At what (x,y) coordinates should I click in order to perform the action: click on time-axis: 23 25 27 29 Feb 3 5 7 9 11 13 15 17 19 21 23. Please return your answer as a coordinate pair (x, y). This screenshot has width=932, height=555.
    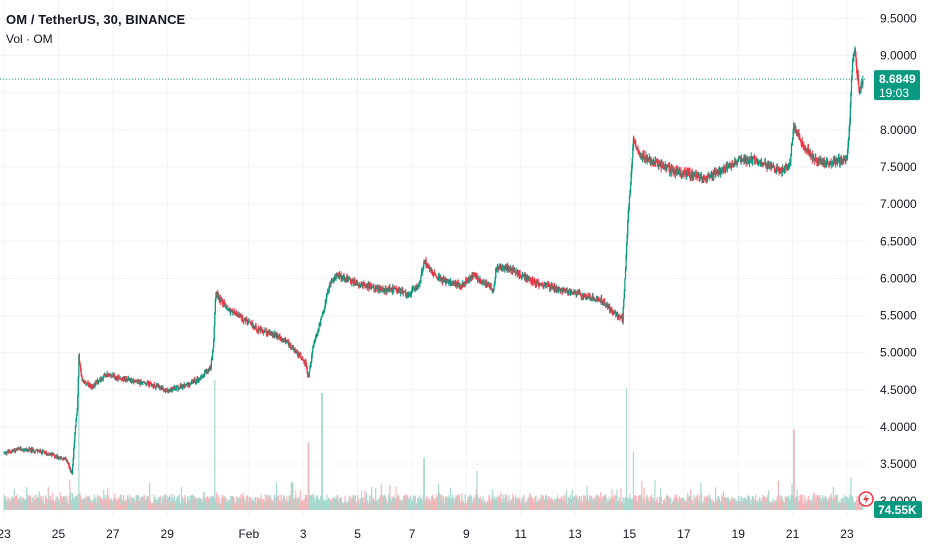
    Looking at the image, I should click on (427, 534).